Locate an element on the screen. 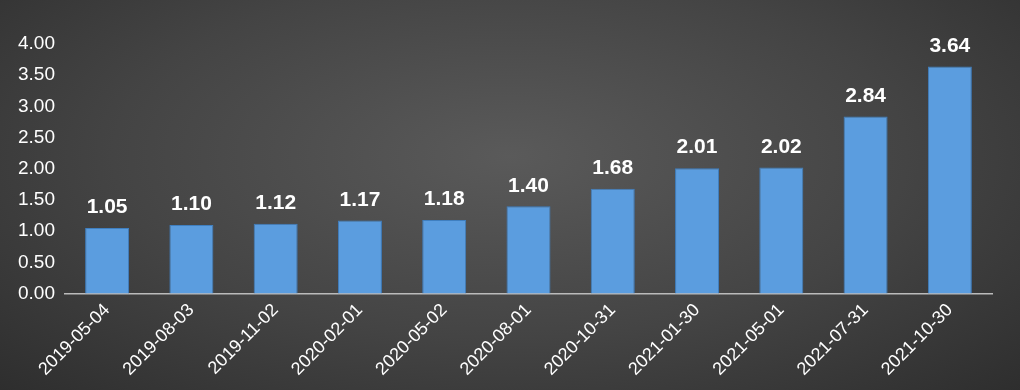 The image size is (1020, 390). y-tick-label: 1.50 is located at coordinates (36, 199).